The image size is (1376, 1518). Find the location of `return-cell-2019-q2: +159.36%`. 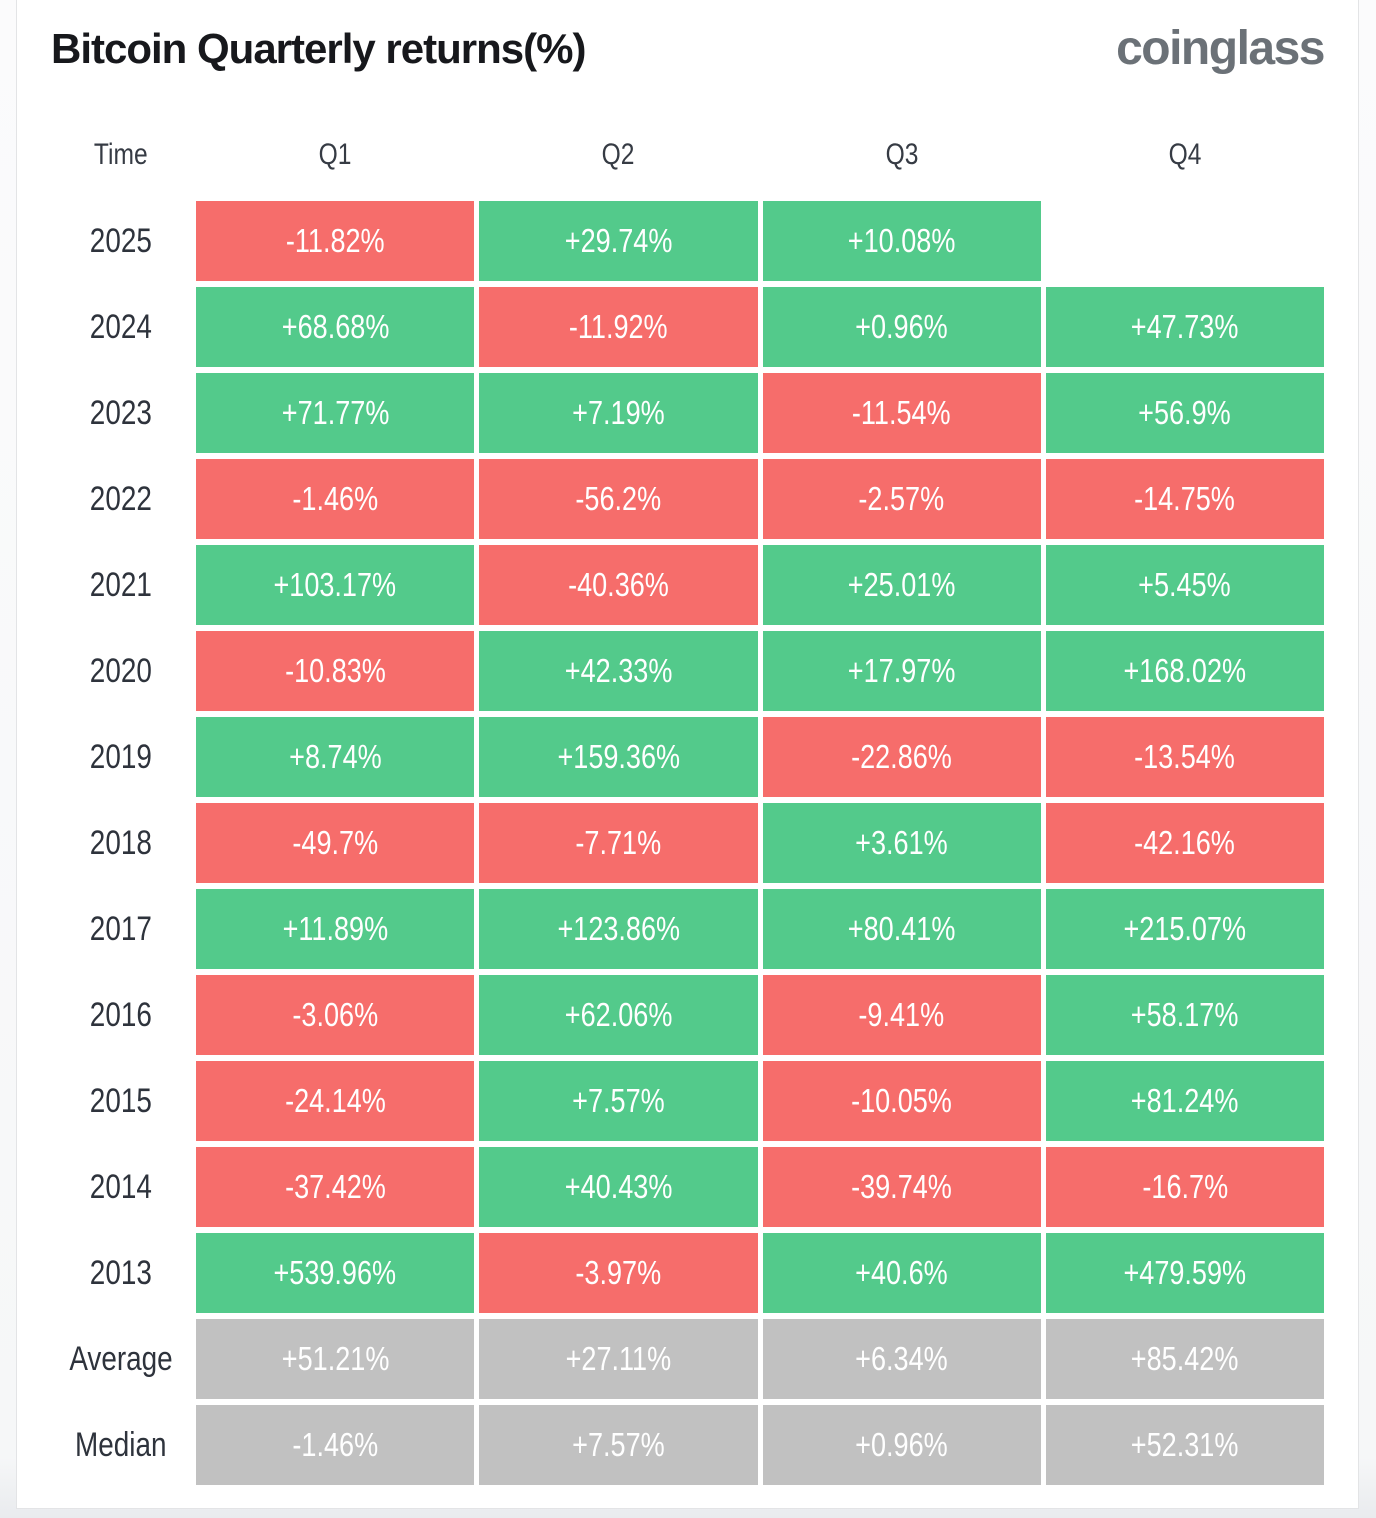

return-cell-2019-q2: +159.36% is located at coordinates (618, 757).